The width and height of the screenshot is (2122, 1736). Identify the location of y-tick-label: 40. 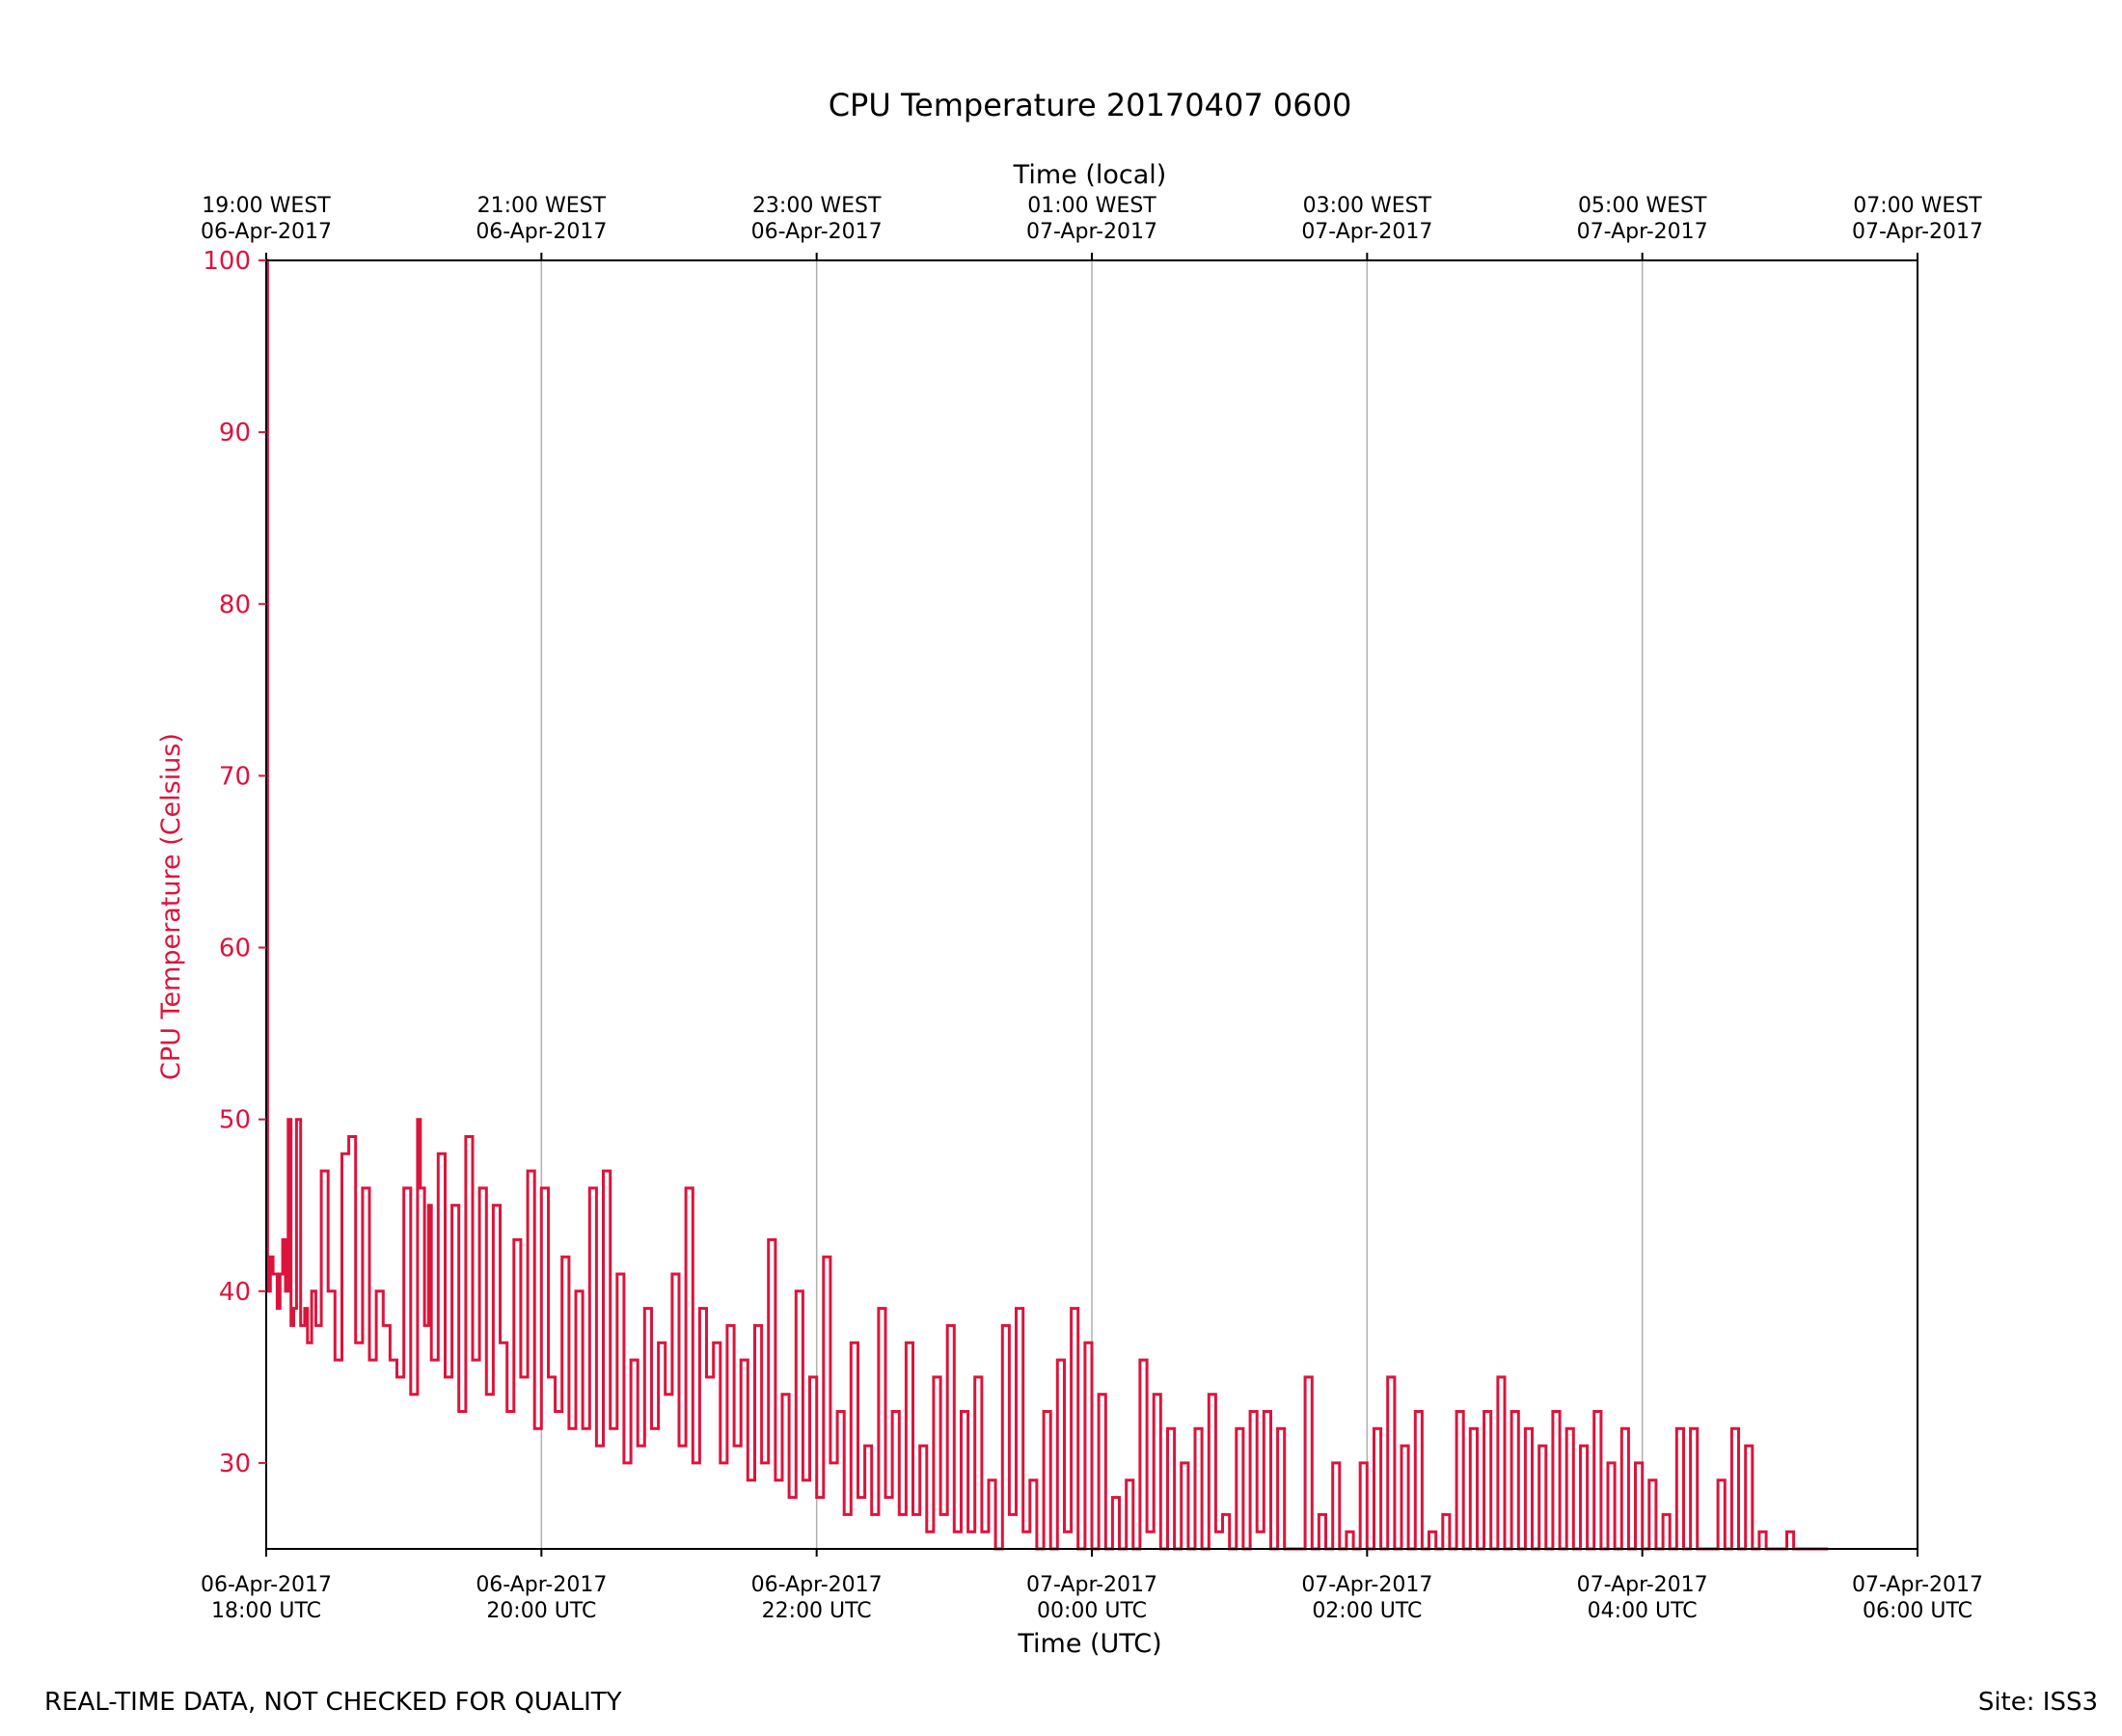
(235, 1292).